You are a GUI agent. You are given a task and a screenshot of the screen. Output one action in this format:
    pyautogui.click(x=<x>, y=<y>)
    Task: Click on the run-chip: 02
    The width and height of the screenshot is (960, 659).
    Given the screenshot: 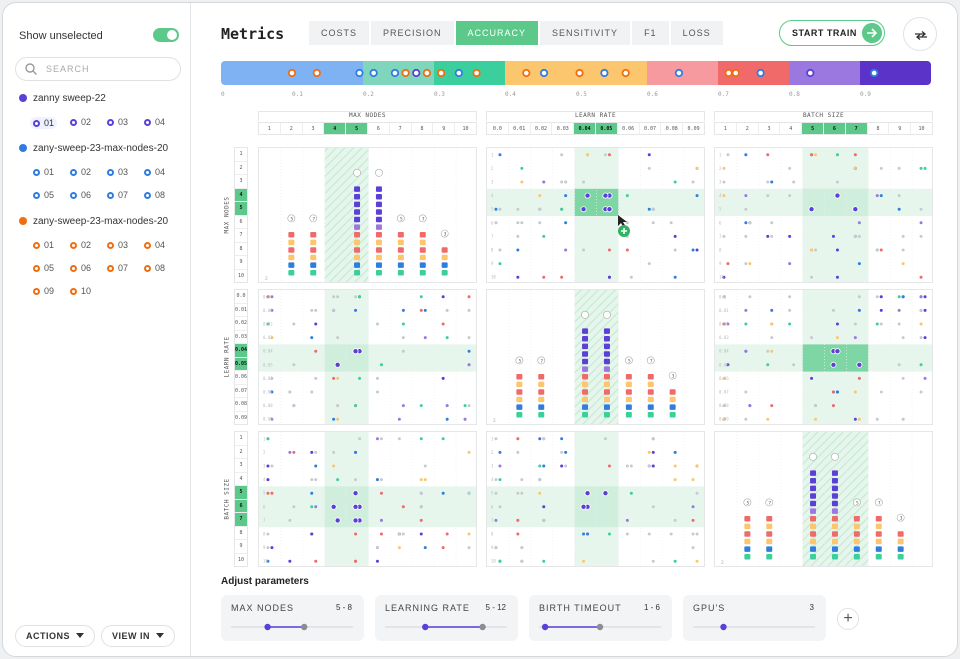 What is the action you would take?
    pyautogui.click(x=80, y=122)
    